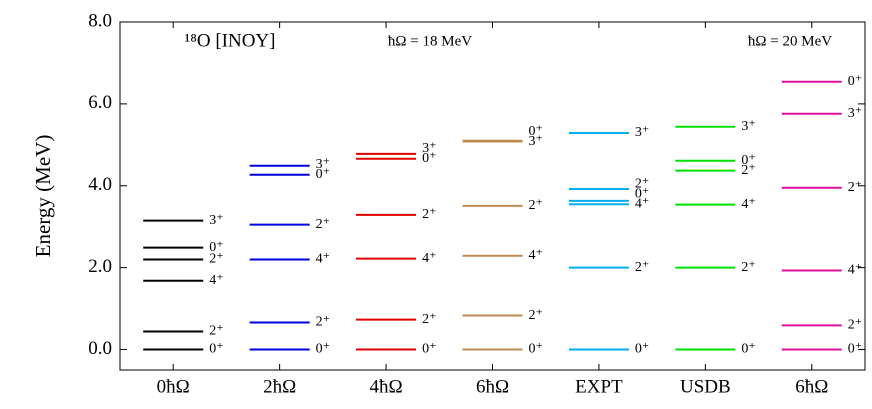 This screenshot has width=872, height=409. Describe the element at coordinates (173, 386) in the screenshot. I see `x-tick-label: 0ħΩ` at that location.